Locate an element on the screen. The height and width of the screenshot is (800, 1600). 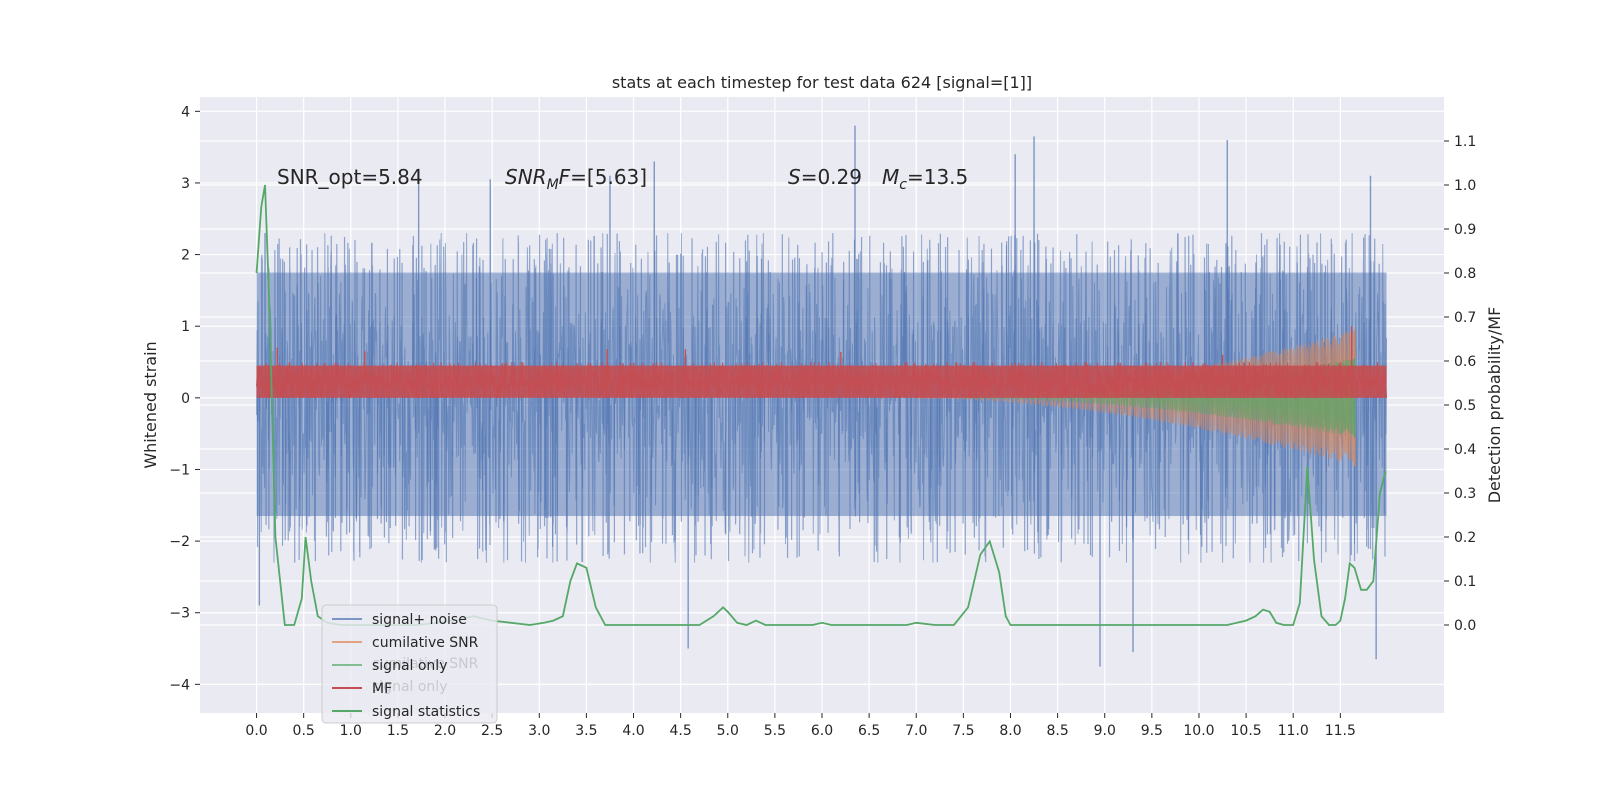
x-tick-label: 4.5 is located at coordinates (681, 731).